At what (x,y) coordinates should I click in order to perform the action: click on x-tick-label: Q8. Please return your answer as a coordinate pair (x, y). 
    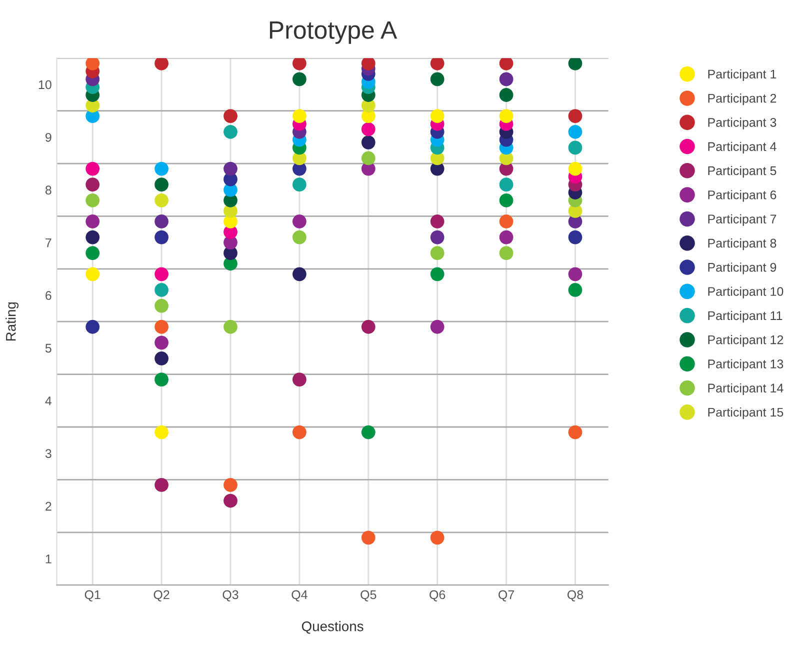
    Looking at the image, I should click on (575, 596).